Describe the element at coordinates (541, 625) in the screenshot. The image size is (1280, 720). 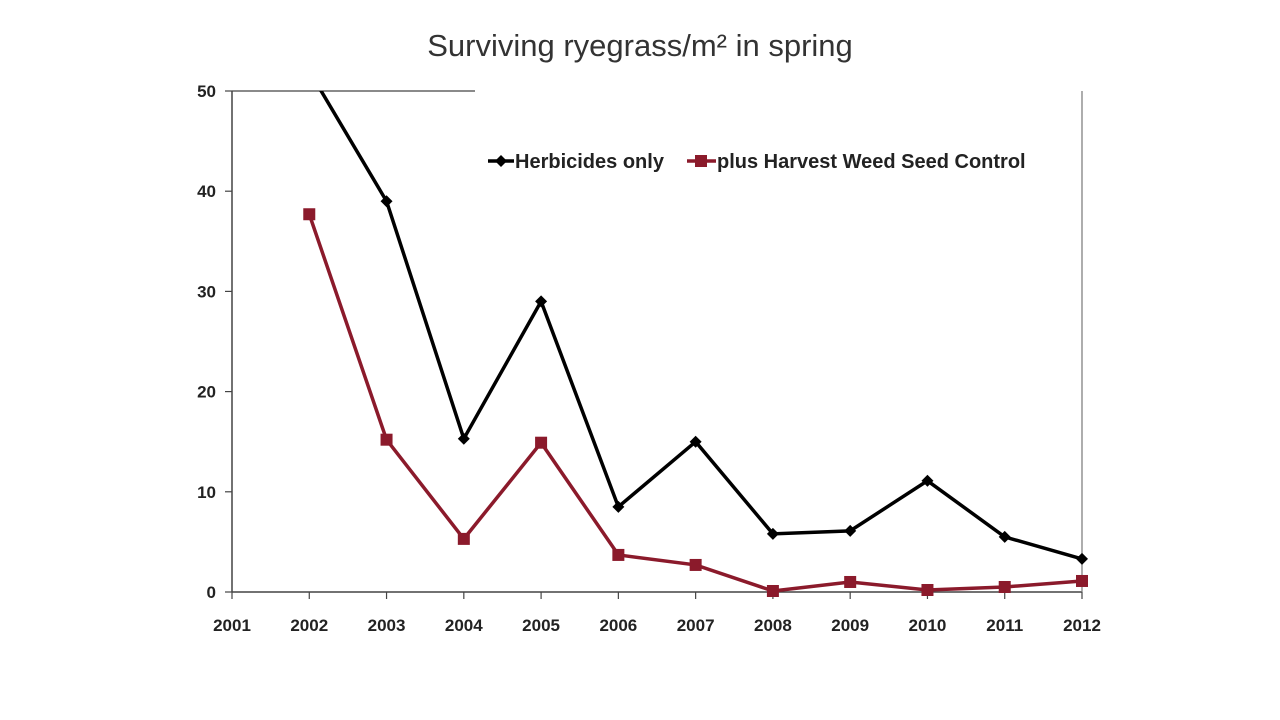
I see `x-tick-label: 2005` at that location.